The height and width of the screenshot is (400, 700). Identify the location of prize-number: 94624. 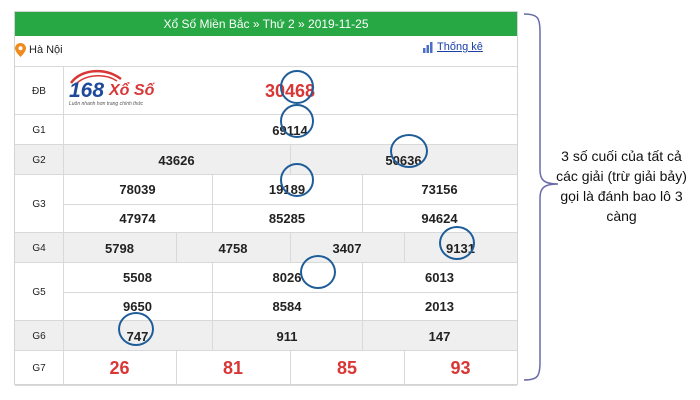
(439, 218).